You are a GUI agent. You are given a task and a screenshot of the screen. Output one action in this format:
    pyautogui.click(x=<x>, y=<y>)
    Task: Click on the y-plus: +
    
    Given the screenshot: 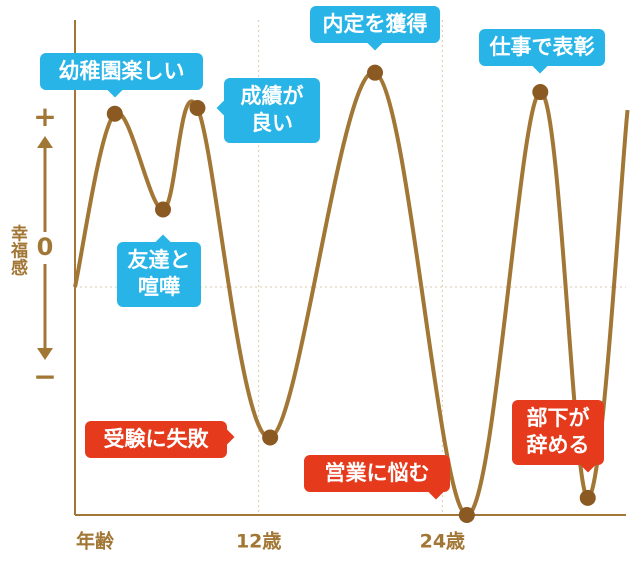 What is the action you would take?
    pyautogui.click(x=44, y=116)
    